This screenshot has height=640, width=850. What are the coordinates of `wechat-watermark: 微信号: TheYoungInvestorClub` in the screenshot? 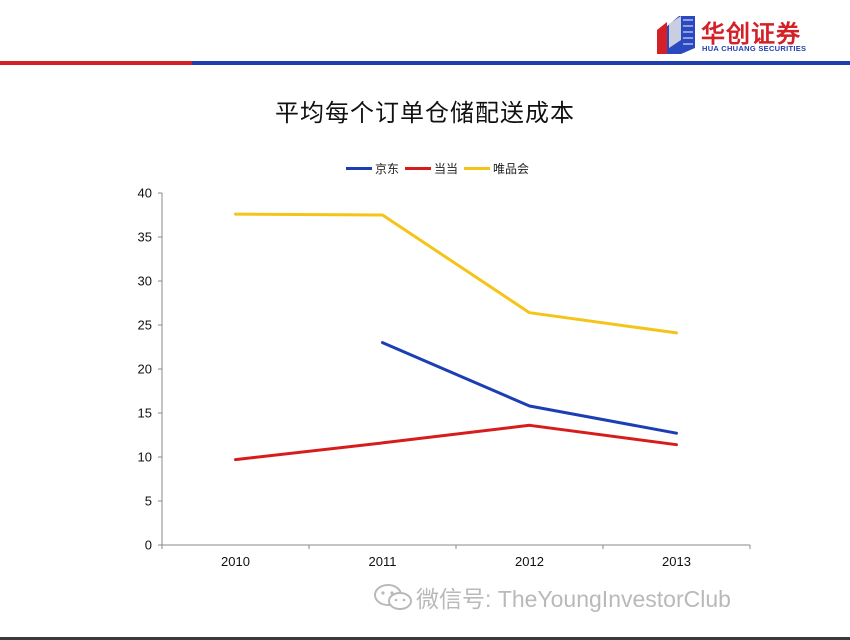 It's located at (551, 597).